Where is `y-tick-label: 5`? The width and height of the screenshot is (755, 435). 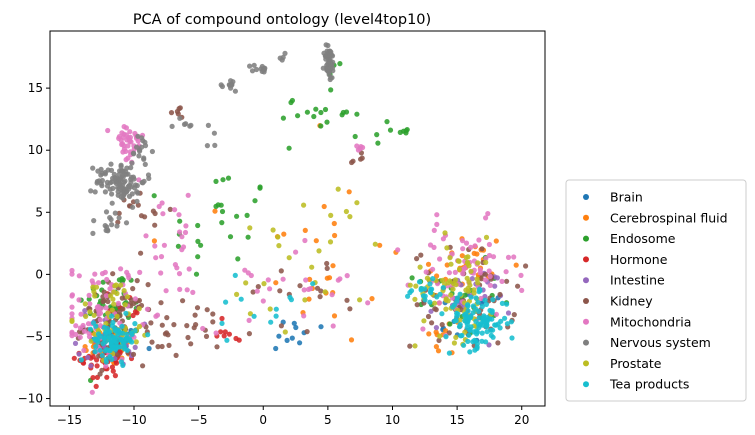
y-tick-label: 5 is located at coordinates (39, 212).